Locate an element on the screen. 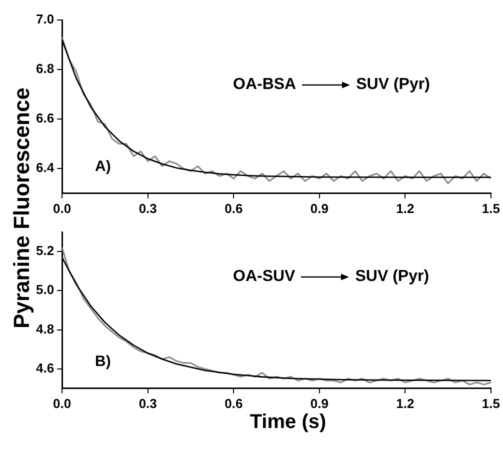 The height and width of the screenshot is (452, 503). y-tick-label: 6.4 is located at coordinates (45, 168).